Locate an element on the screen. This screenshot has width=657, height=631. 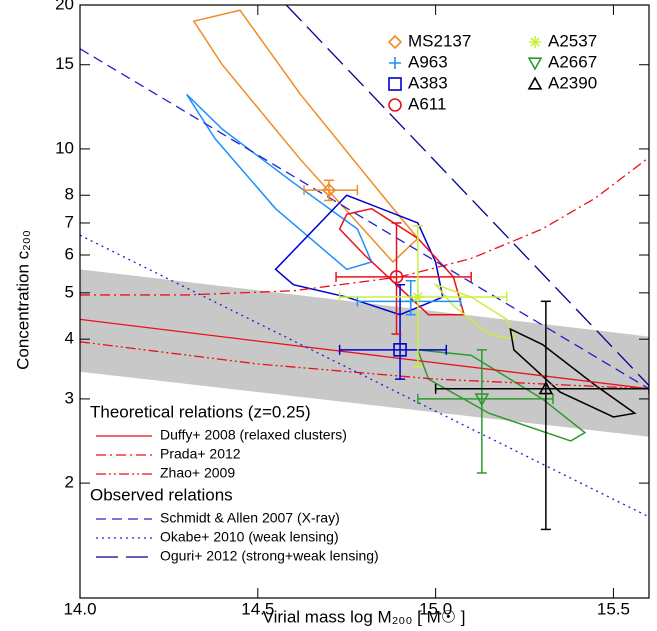
x-tick-label: 15.0 is located at coordinates (435, 608).